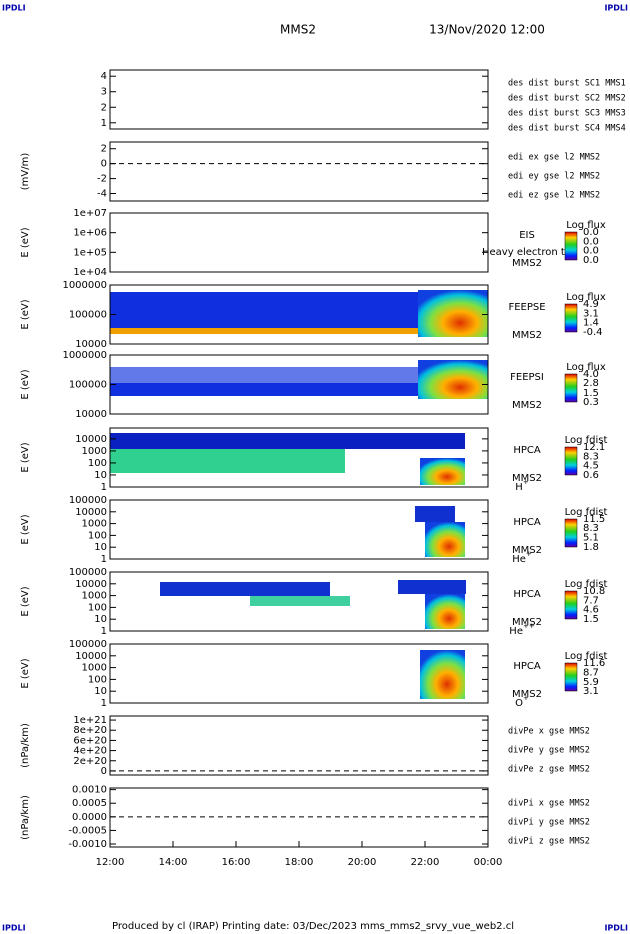 The width and height of the screenshot is (630, 934). What do you see at coordinates (591, 383) in the screenshot?
I see `colorbar-tick-label: 2.8` at bounding box center [591, 383].